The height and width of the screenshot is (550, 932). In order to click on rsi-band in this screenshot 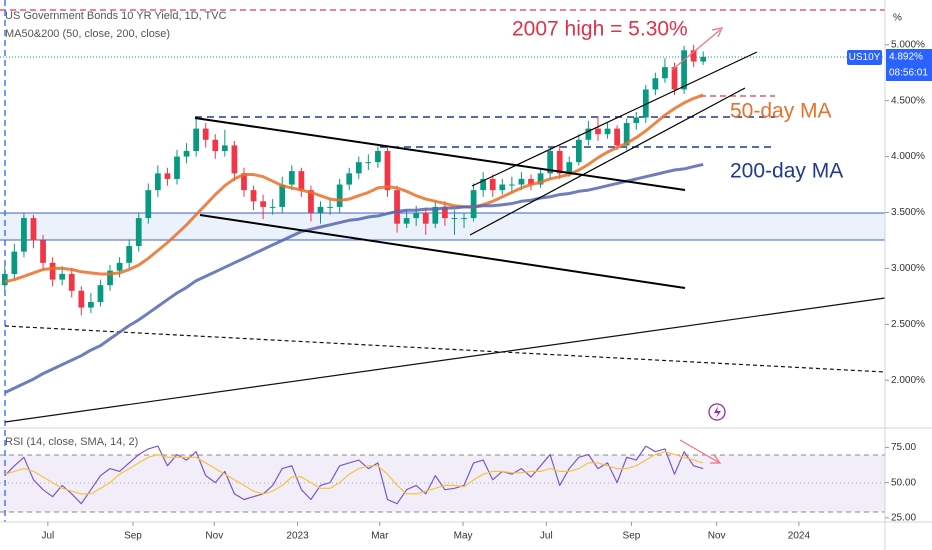, I will do `click(442, 483)`.